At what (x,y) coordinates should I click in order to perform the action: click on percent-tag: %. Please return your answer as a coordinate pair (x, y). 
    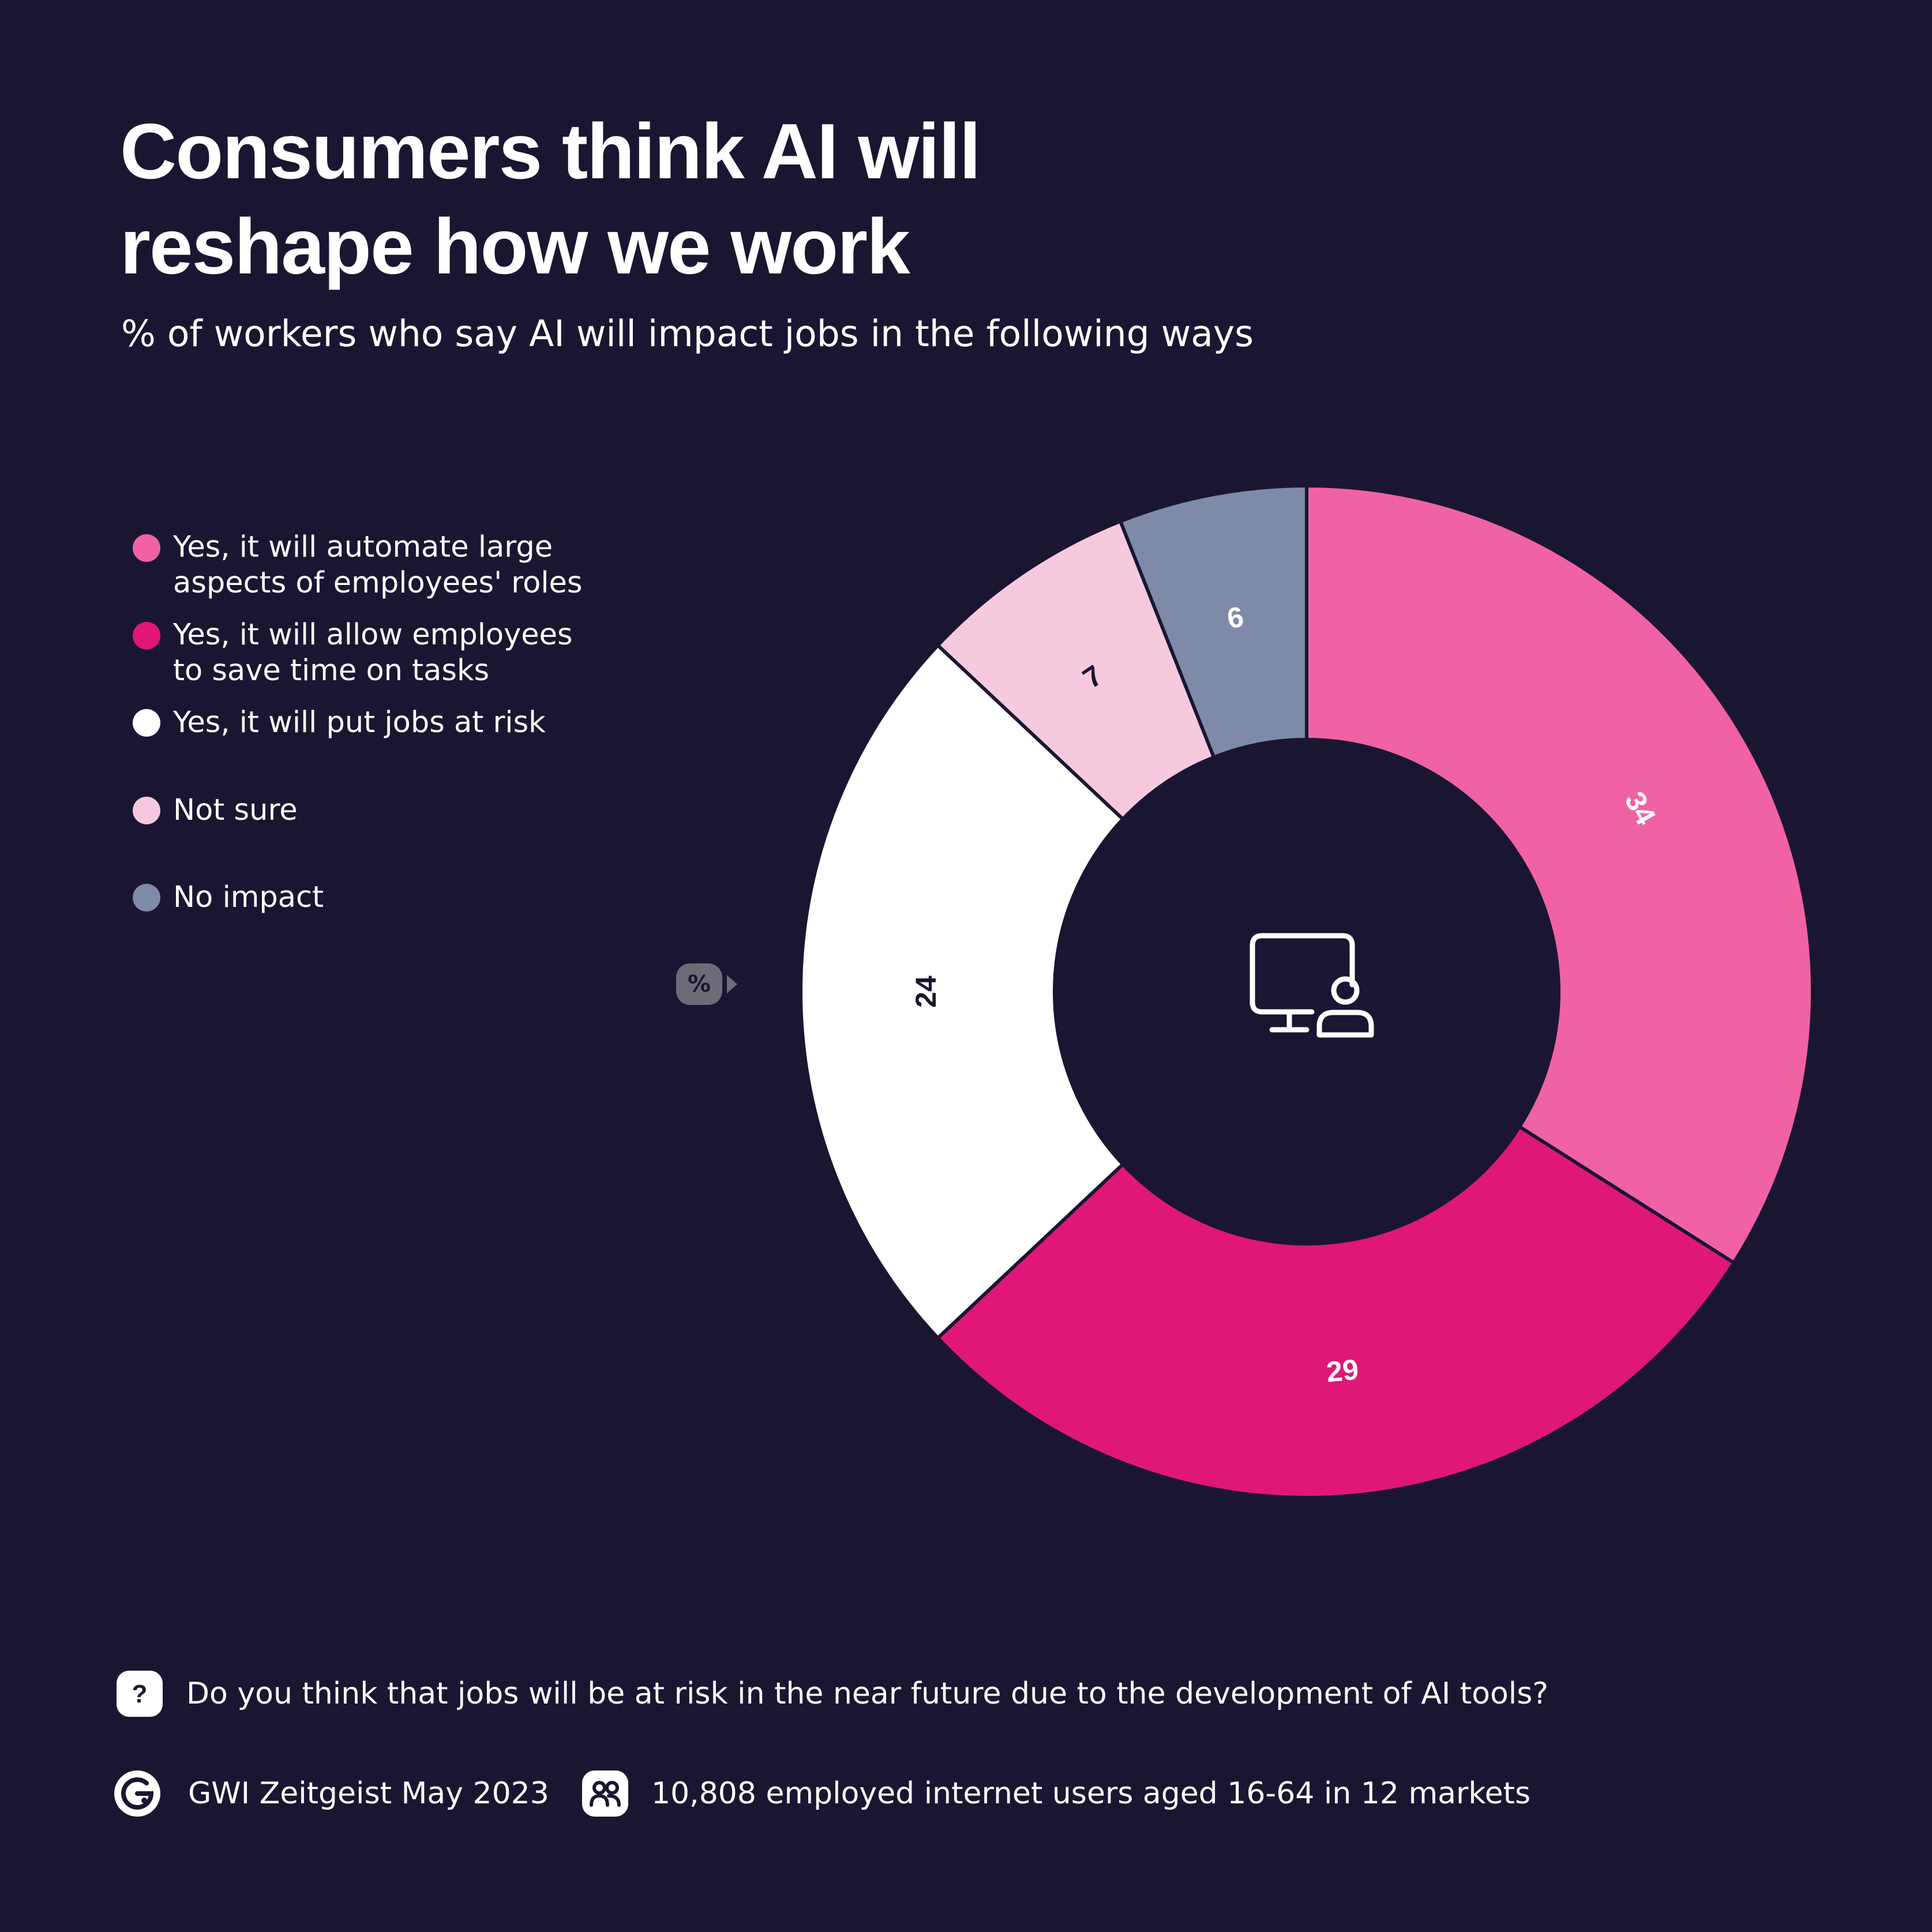
    Looking at the image, I should click on (708, 984).